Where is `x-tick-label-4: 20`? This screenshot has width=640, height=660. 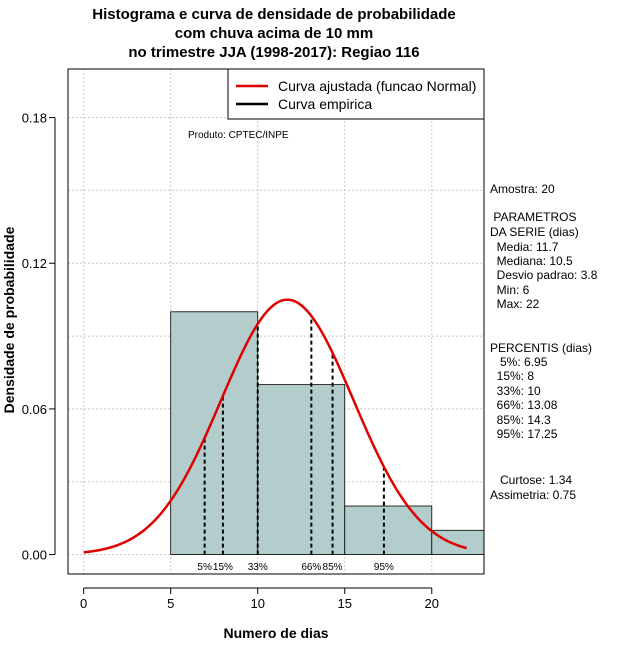 x-tick-label-4: 20 is located at coordinates (432, 603).